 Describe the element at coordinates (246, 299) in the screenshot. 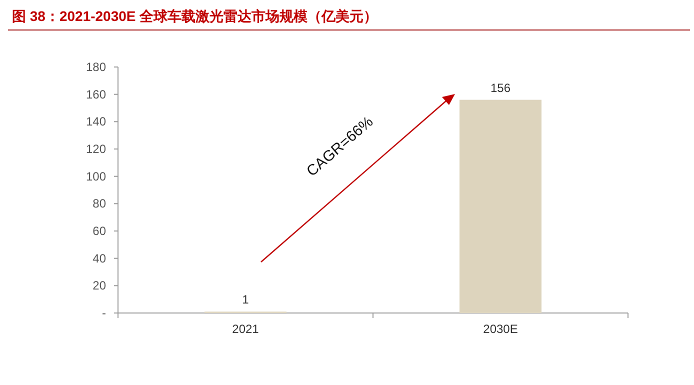

I see `data-label: 1` at that location.